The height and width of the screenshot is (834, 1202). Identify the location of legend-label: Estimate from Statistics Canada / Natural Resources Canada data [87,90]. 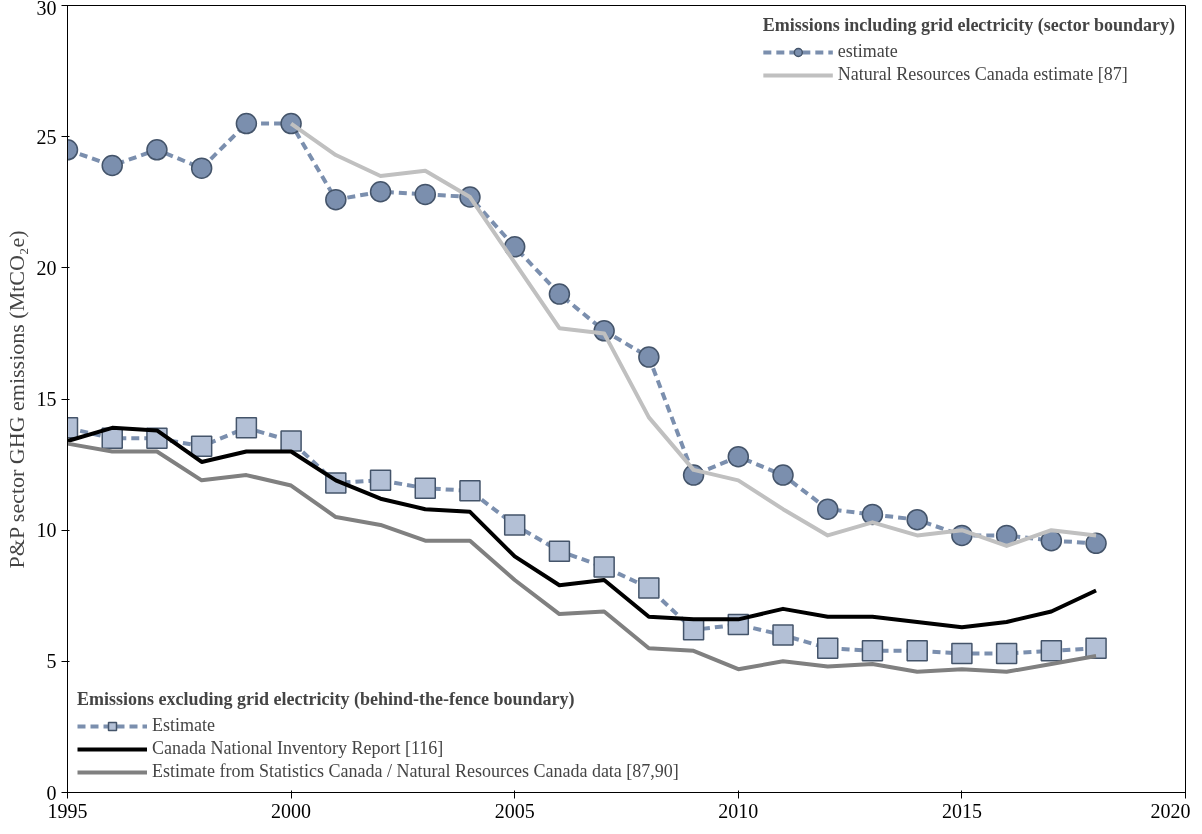
(415, 771).